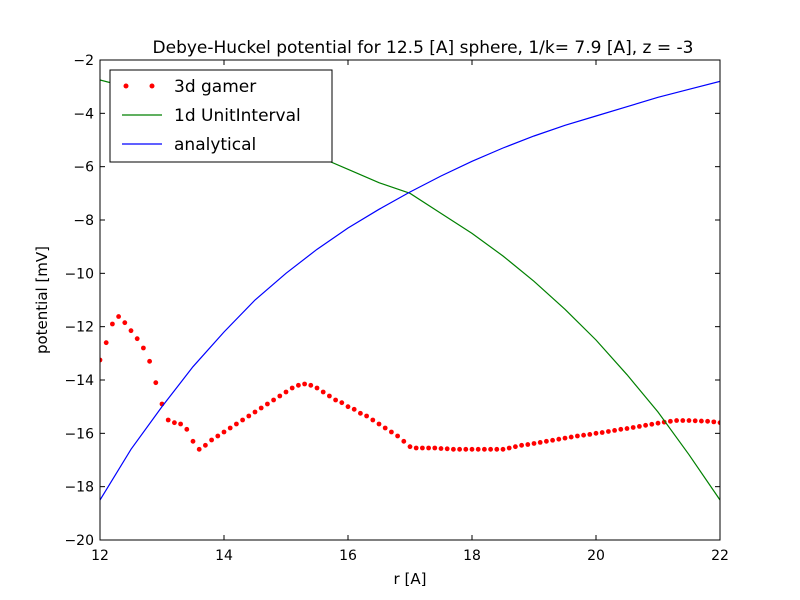 The height and width of the screenshot is (600, 800). What do you see at coordinates (215, 87) in the screenshot?
I see `legend-label-0: 3d gamer` at bounding box center [215, 87].